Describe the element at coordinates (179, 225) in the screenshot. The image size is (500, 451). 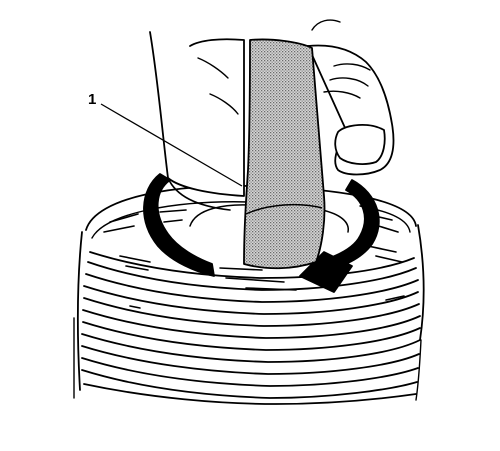
I see `rotation-arrow-left-icon` at that location.